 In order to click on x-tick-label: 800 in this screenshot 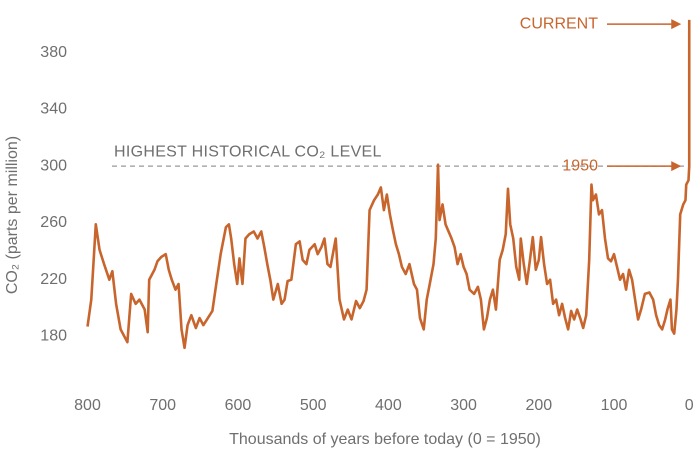, I will do `click(87, 405)`.